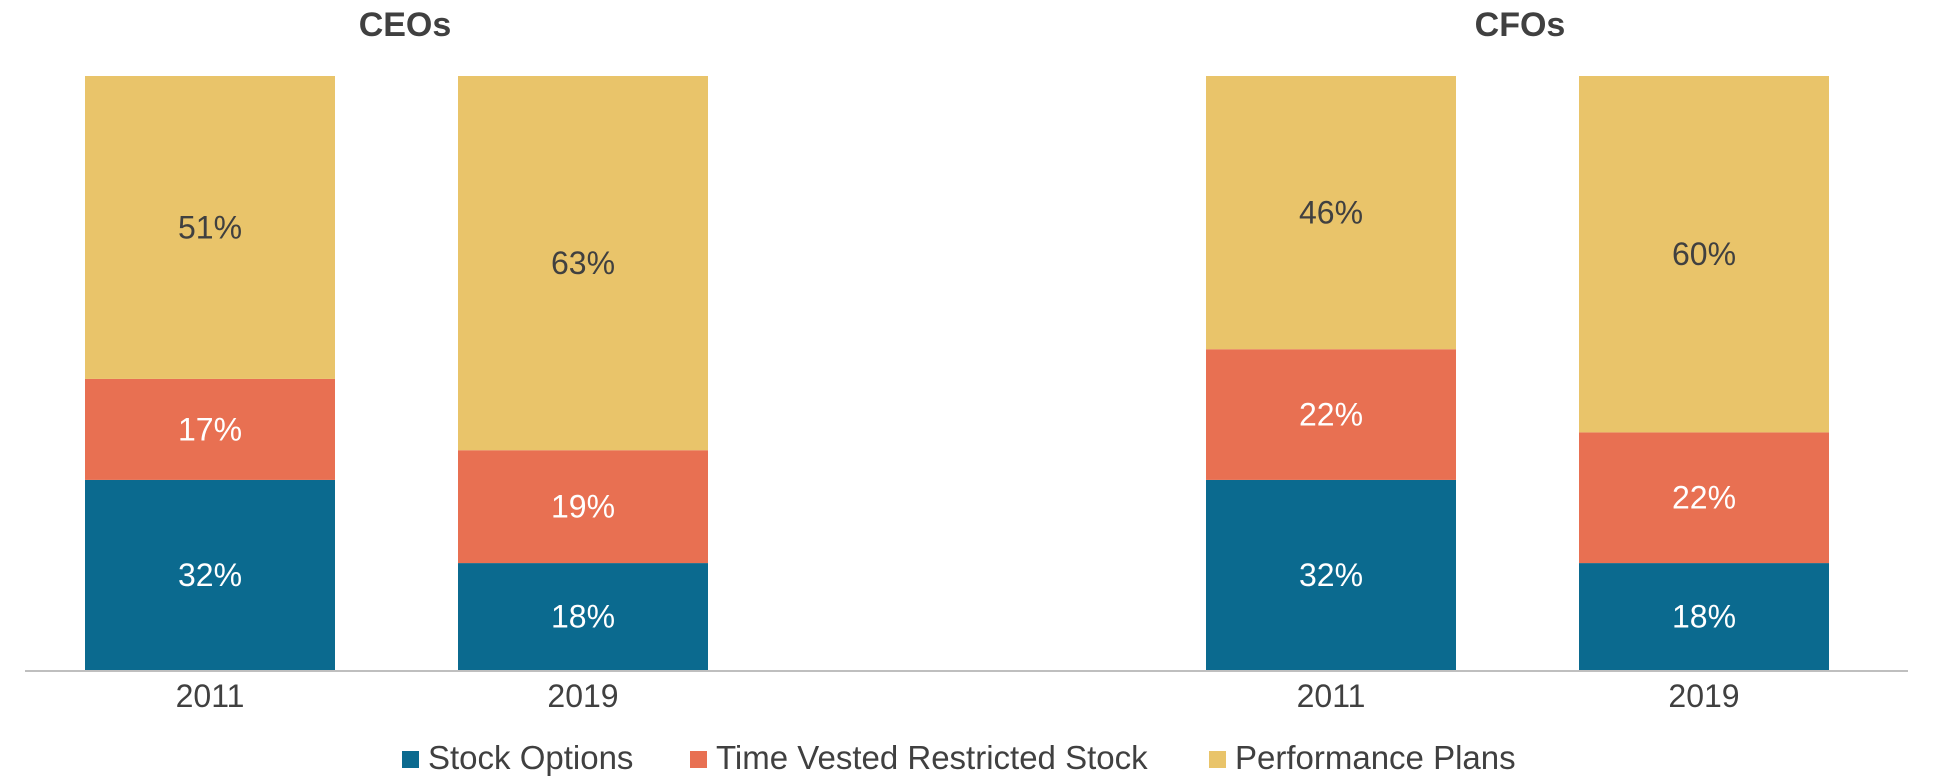 The height and width of the screenshot is (780, 1950). I want to click on legend-label-performance-plans: Performance Plans, so click(1375, 757).